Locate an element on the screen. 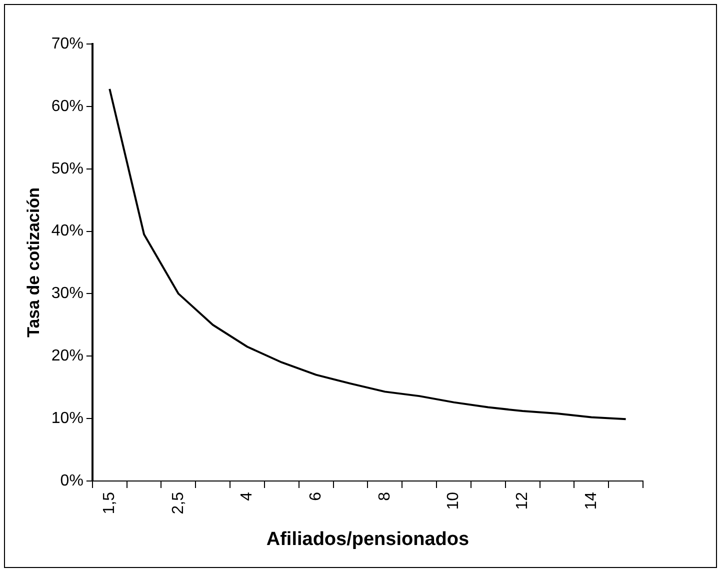  y-tick-label: 30% is located at coordinates (67, 293).